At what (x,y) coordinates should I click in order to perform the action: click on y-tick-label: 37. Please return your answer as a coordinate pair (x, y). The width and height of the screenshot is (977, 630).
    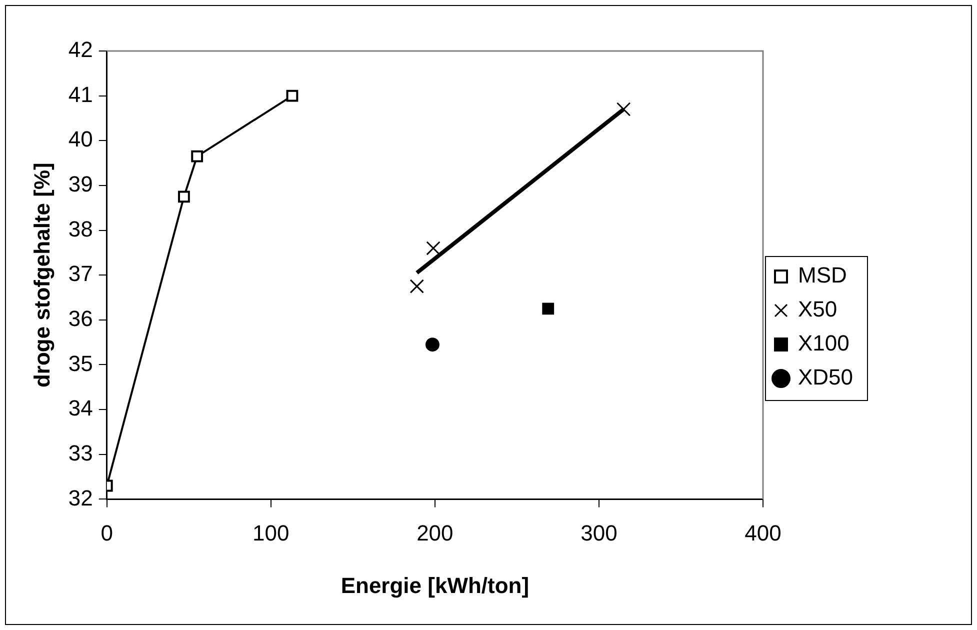
    Looking at the image, I should click on (80, 273).